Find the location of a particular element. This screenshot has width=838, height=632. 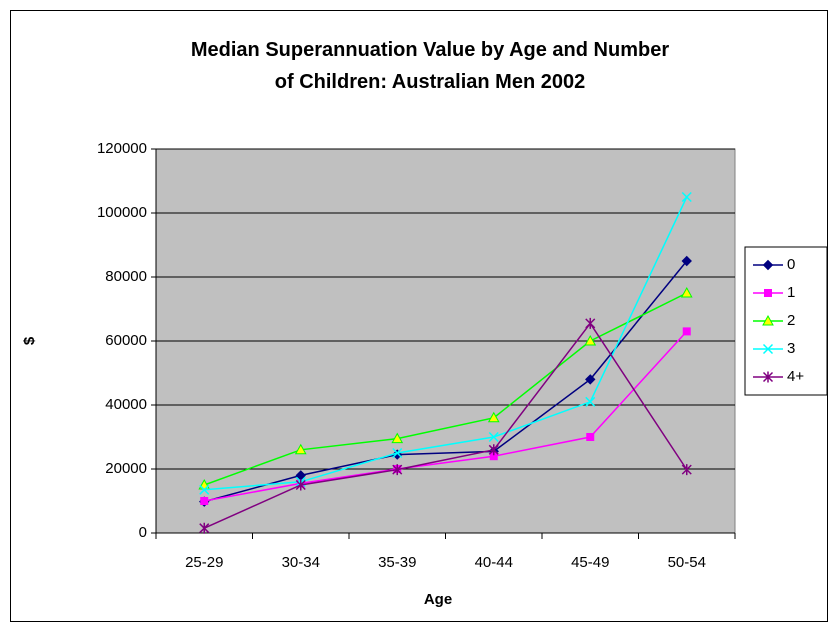

x-tick-label: 35-39 is located at coordinates (397, 562).